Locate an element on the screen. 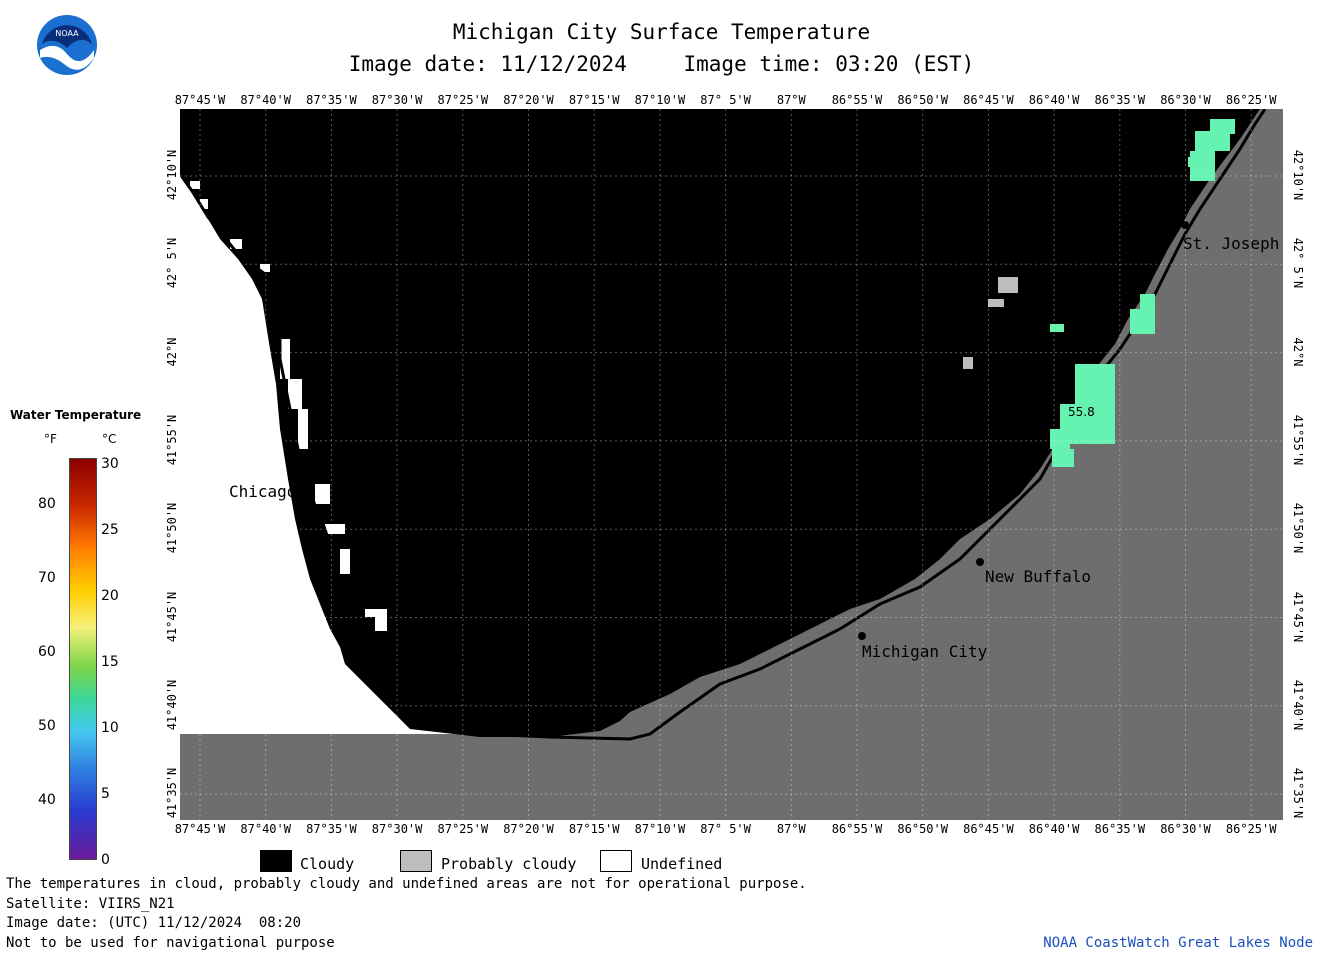 This screenshot has height=960, width=1323. probably-cloudy-pixels is located at coordinates (990, 323).